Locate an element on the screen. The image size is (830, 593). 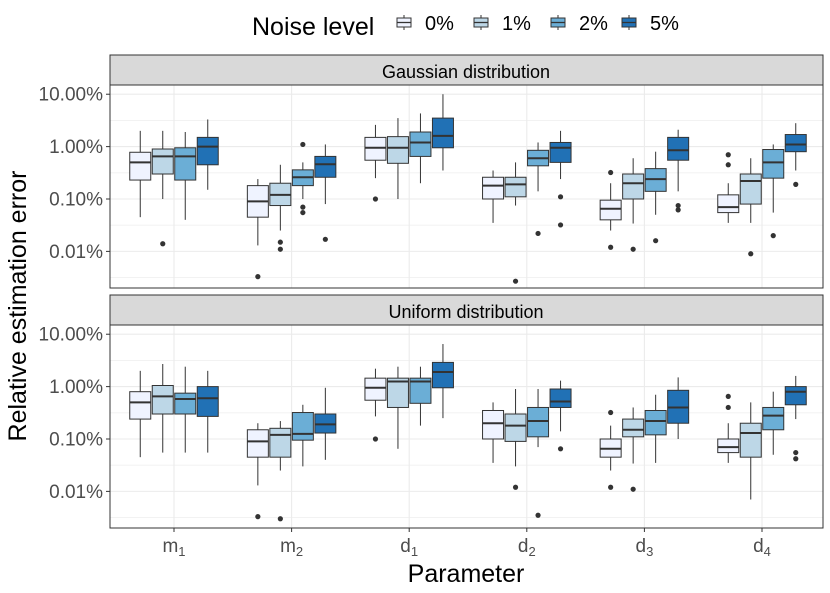
box-d1-1% is located at coordinates (397, 407).